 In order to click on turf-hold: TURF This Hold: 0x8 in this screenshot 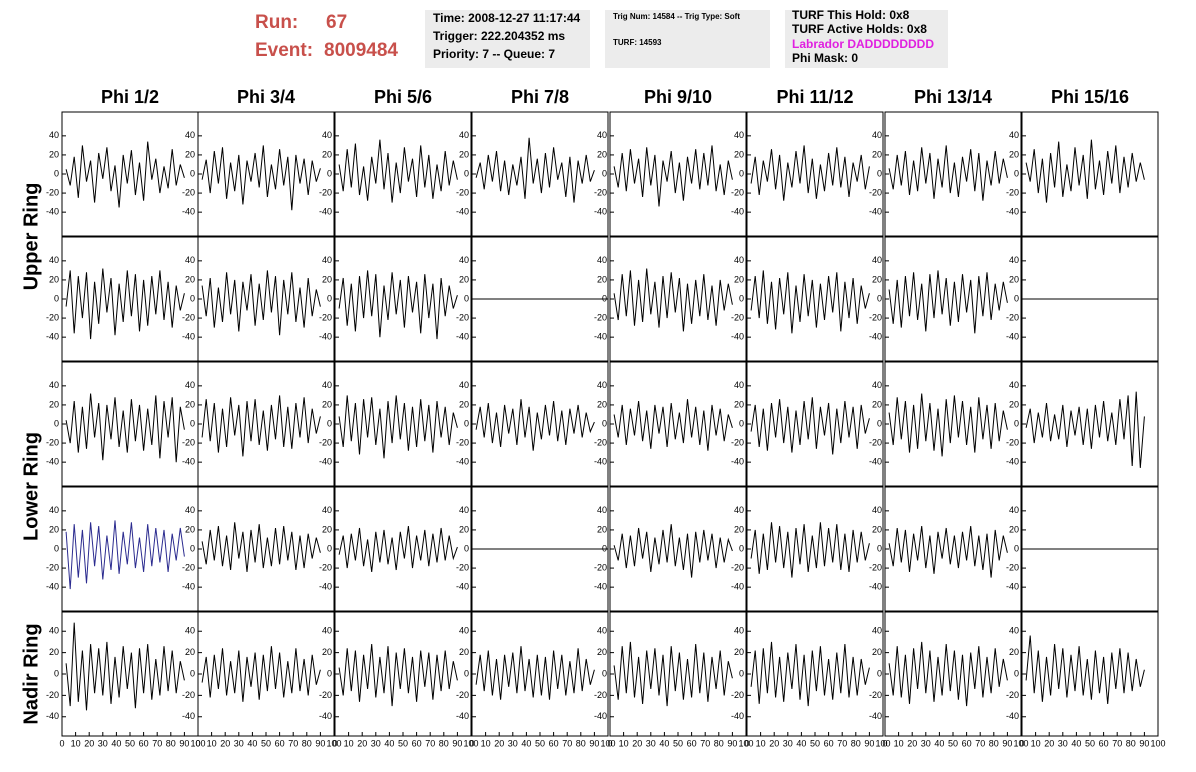, I will do `click(851, 15)`.